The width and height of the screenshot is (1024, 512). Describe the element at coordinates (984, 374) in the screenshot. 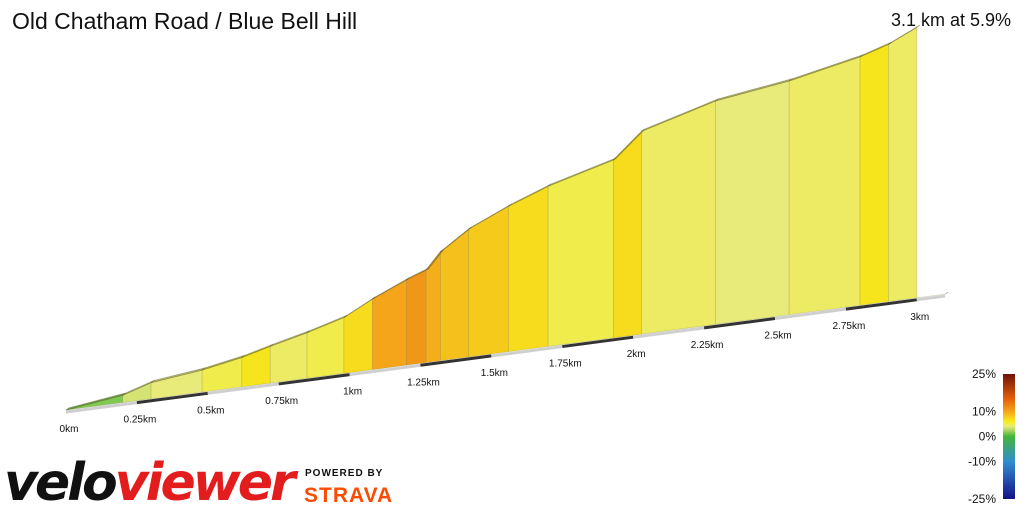

I see `legend-label: 25%` at that location.